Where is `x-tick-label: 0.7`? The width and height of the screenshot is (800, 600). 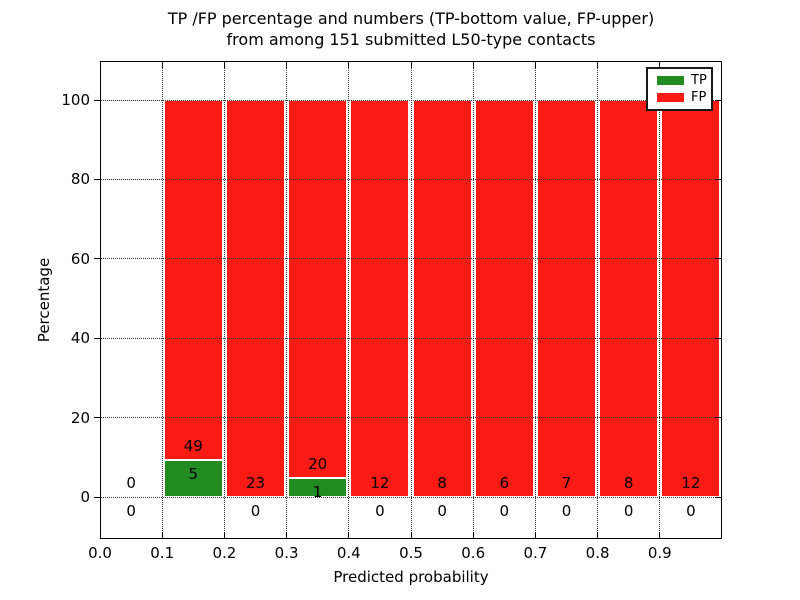 x-tick-label: 0.7 is located at coordinates (535, 553).